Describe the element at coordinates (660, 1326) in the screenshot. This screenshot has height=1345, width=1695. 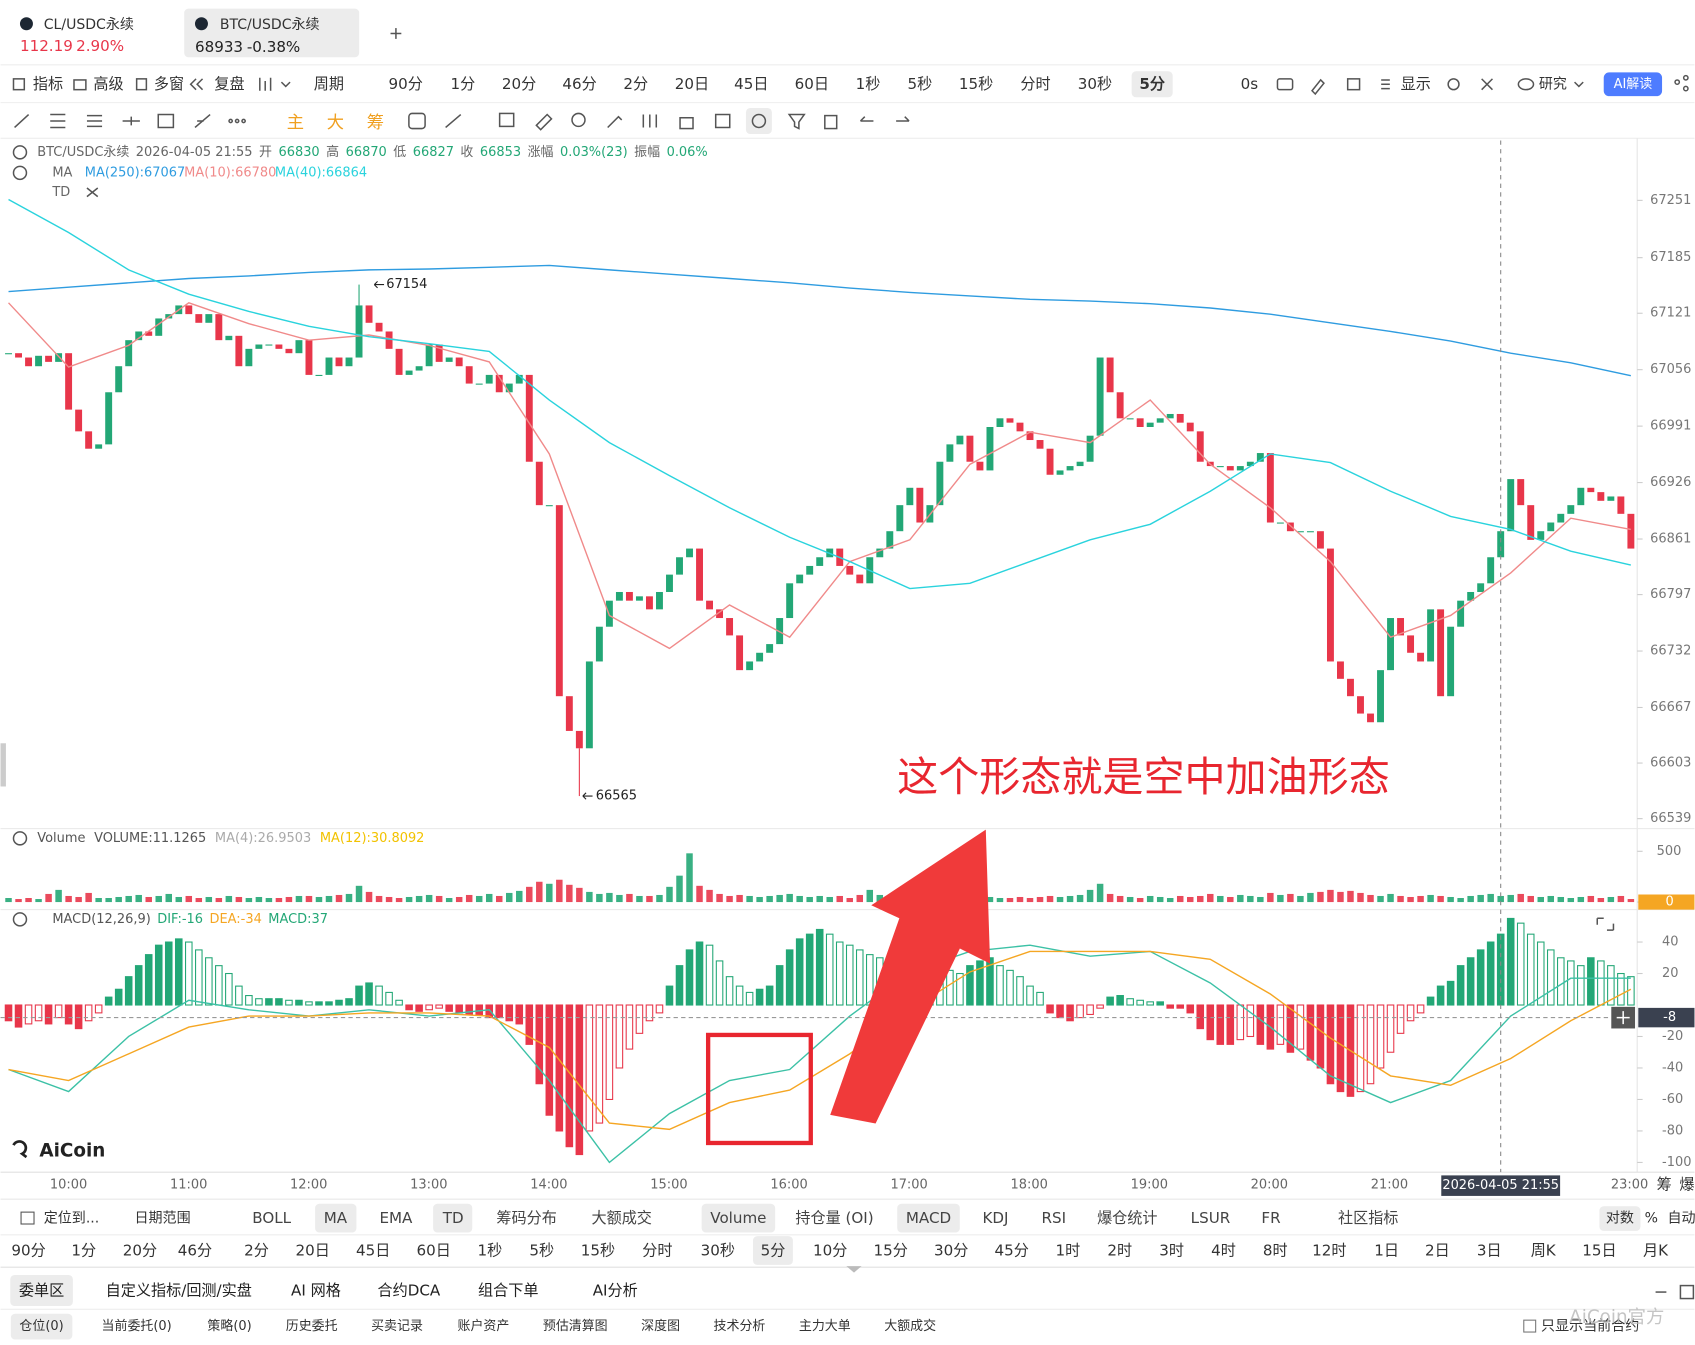
I see `order-tab: 深度图` at that location.